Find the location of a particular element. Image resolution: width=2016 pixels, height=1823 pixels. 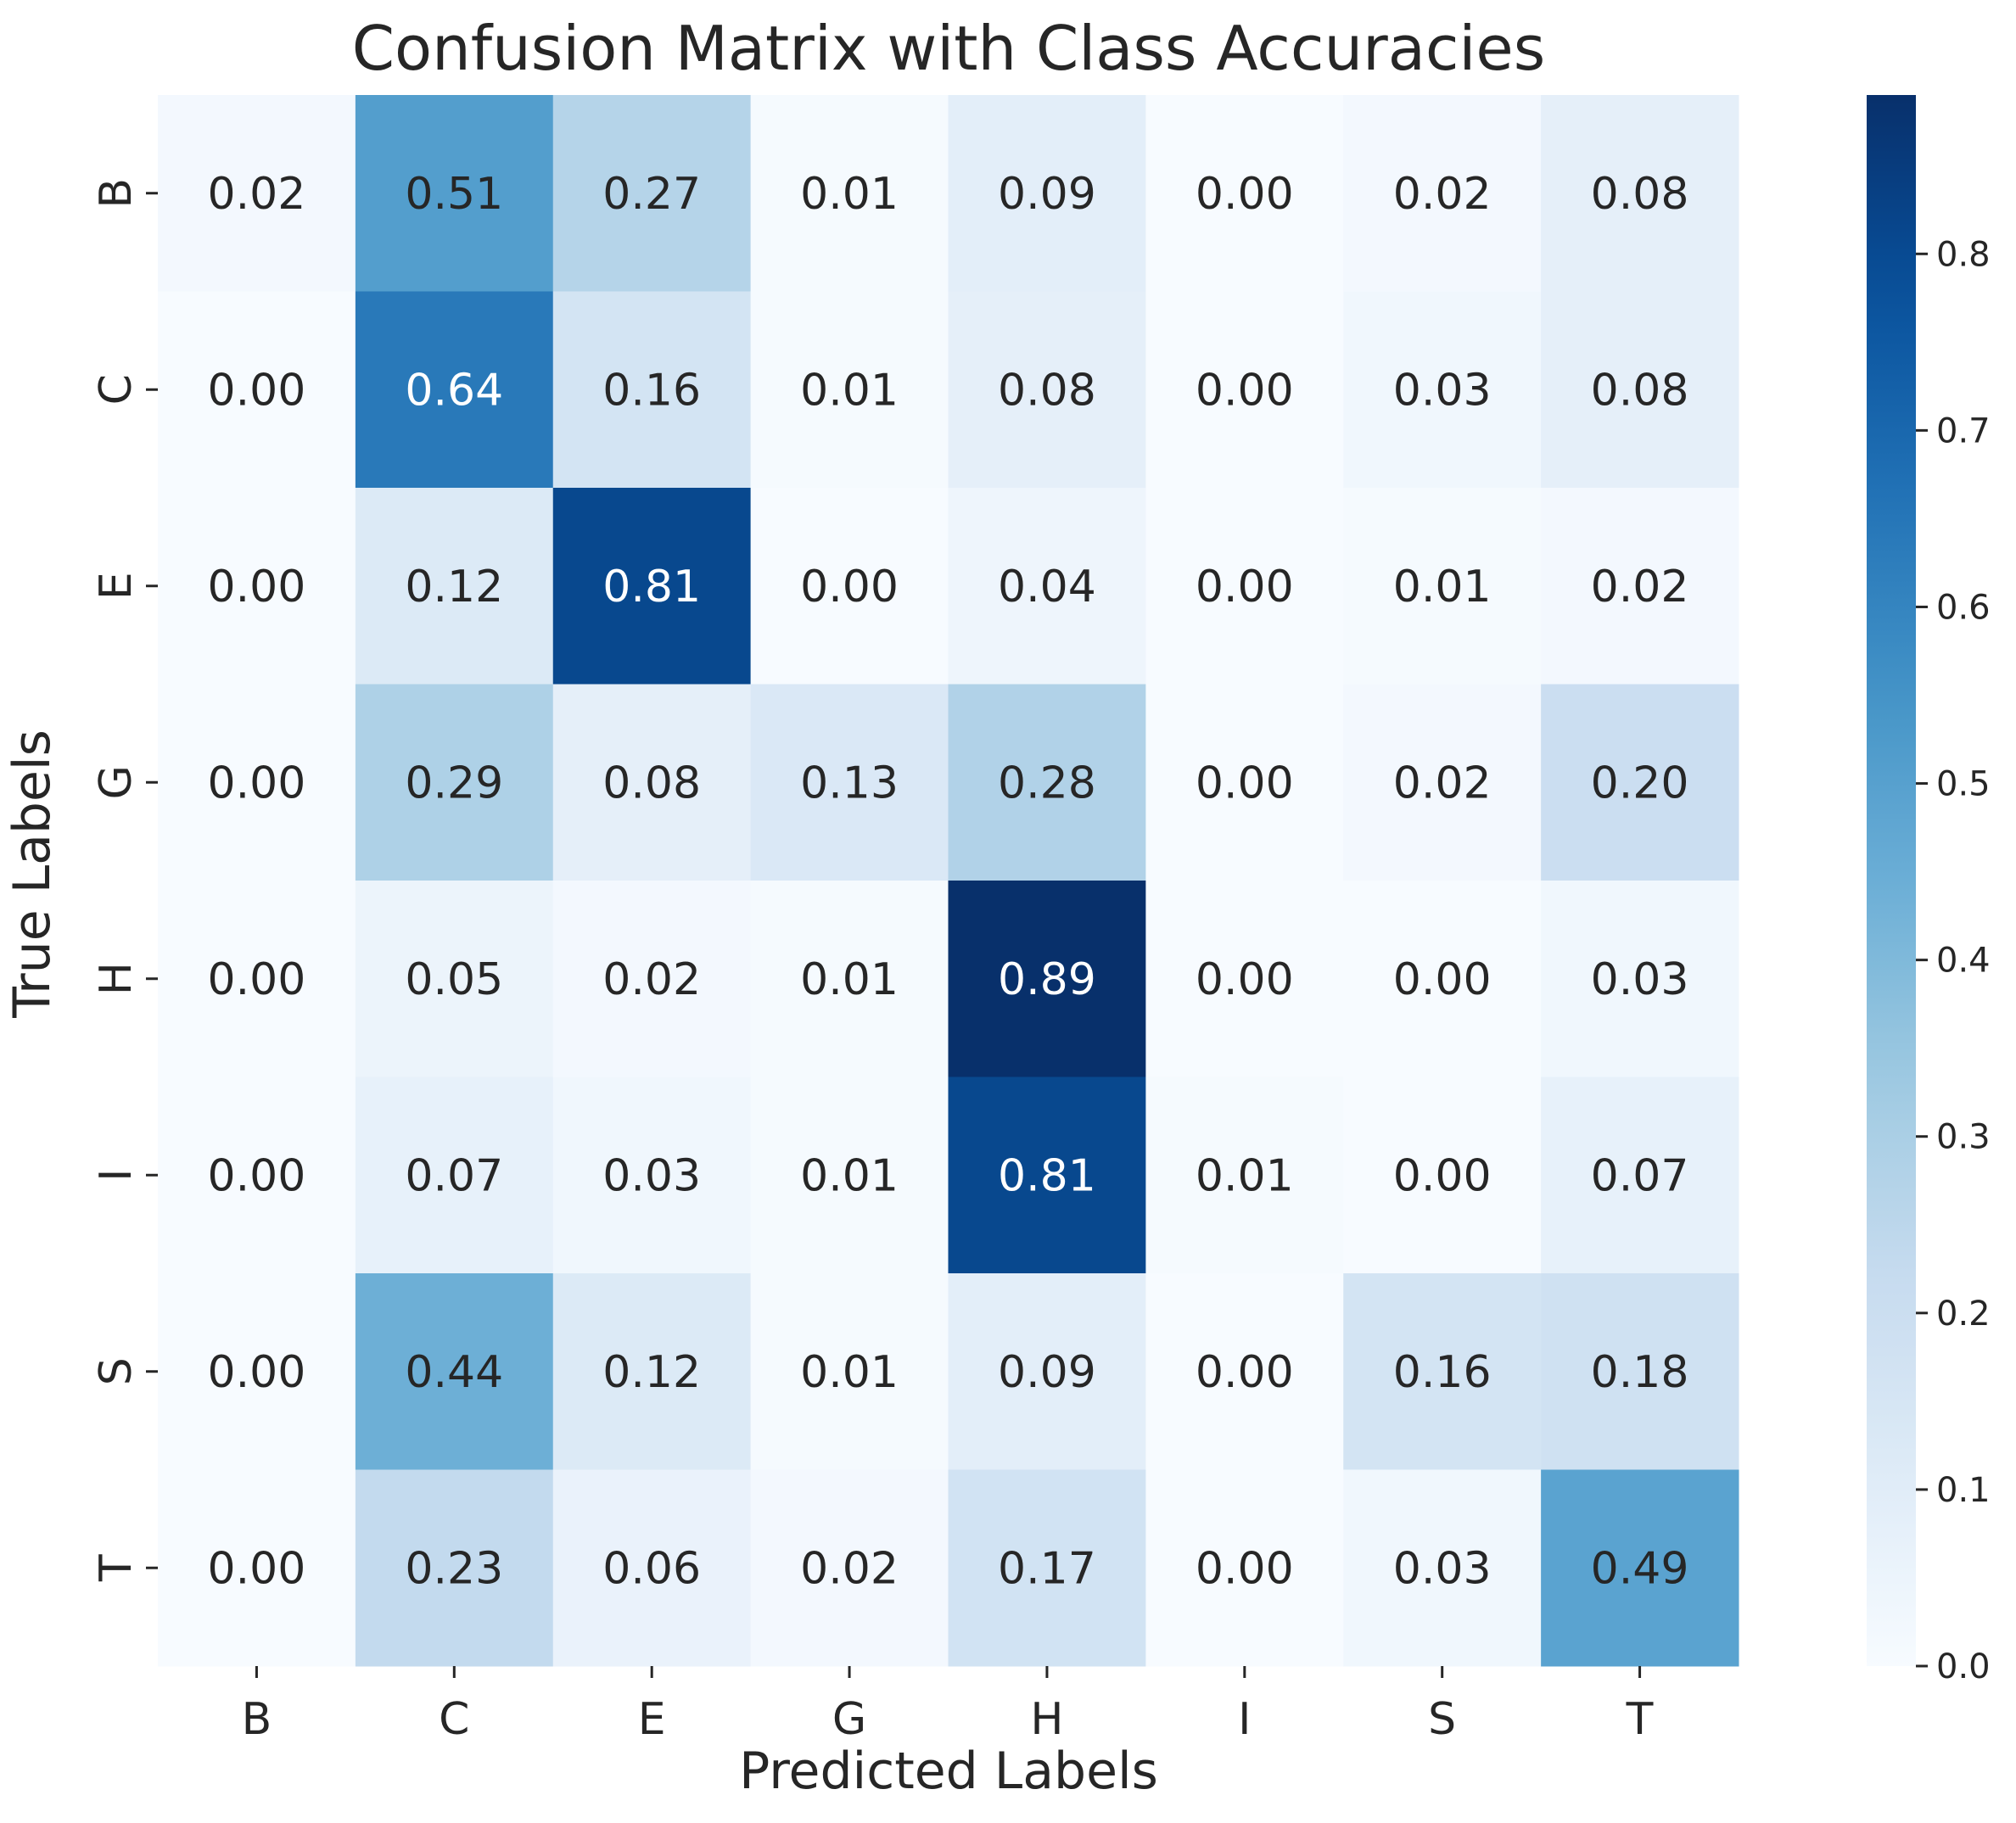

x-tick-label-B: B is located at coordinates (257, 1719).